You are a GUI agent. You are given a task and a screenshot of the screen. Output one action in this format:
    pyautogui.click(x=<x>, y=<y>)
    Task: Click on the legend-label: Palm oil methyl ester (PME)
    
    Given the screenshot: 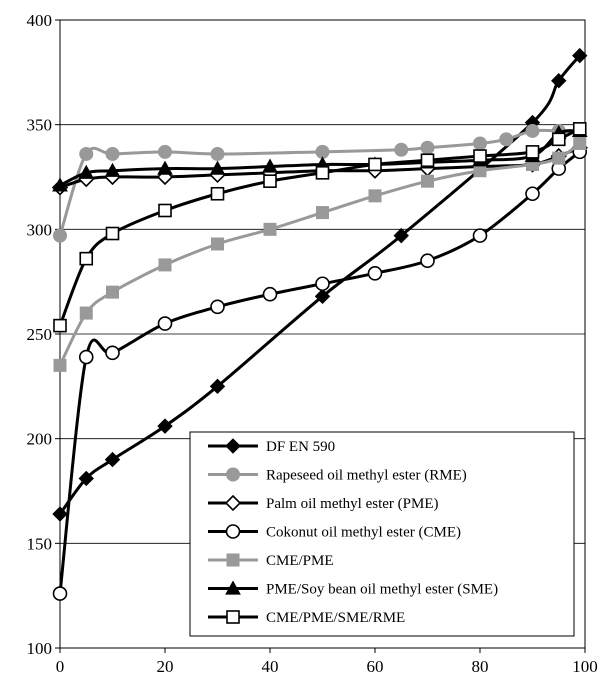 What is the action you would take?
    pyautogui.click(x=352, y=504)
    